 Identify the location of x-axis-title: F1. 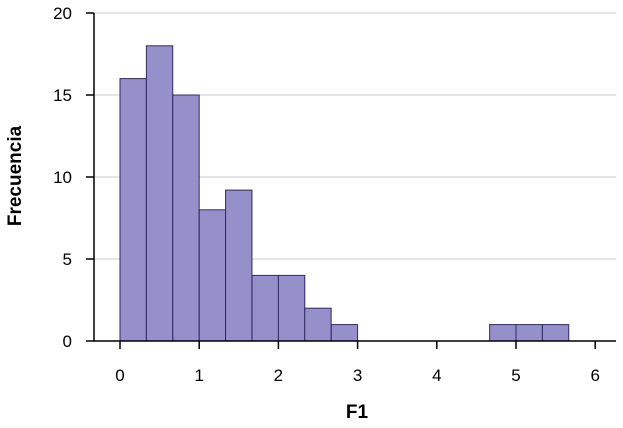
(357, 412).